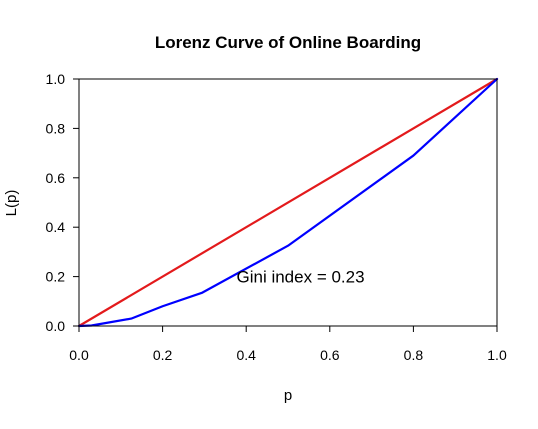 The width and height of the screenshot is (538, 429). Describe the element at coordinates (330, 355) in the screenshot. I see `x-tick-label: 0.6` at that location.